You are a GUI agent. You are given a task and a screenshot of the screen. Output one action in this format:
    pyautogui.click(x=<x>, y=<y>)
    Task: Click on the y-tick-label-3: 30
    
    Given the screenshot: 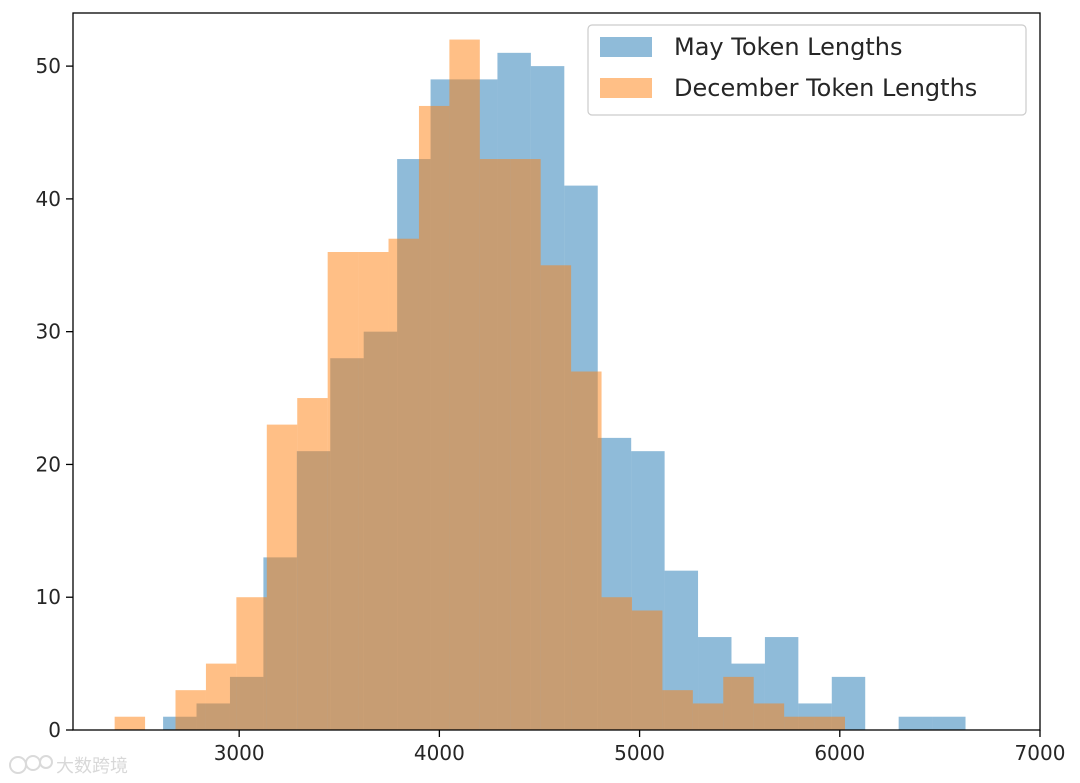 What is the action you would take?
    pyautogui.click(x=48, y=332)
    